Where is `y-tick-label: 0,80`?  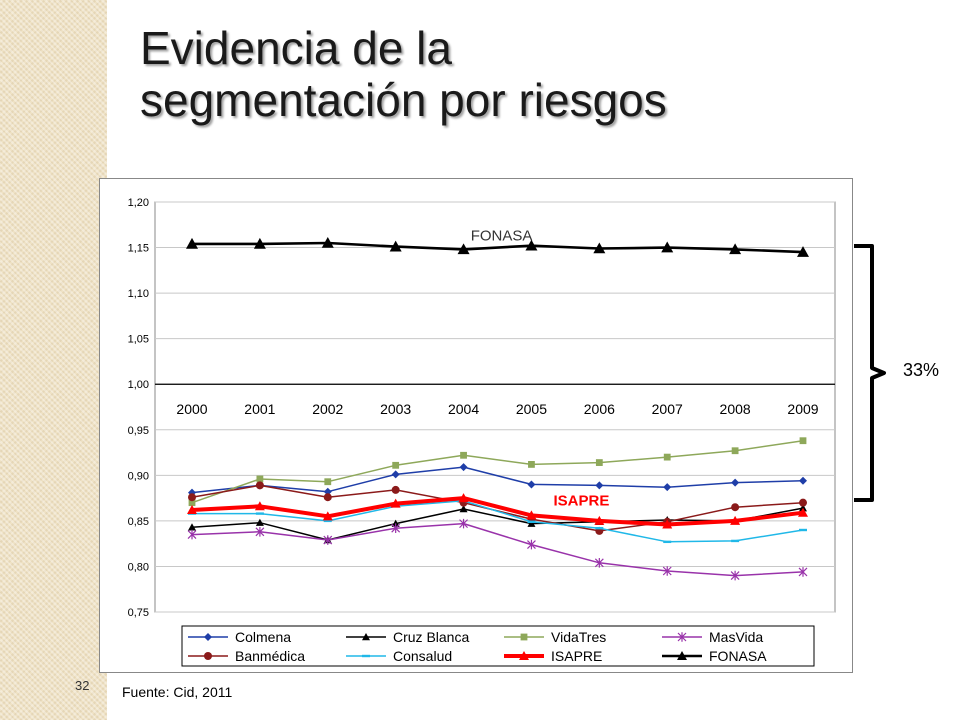 y-tick-label: 0,80 is located at coordinates (138, 567).